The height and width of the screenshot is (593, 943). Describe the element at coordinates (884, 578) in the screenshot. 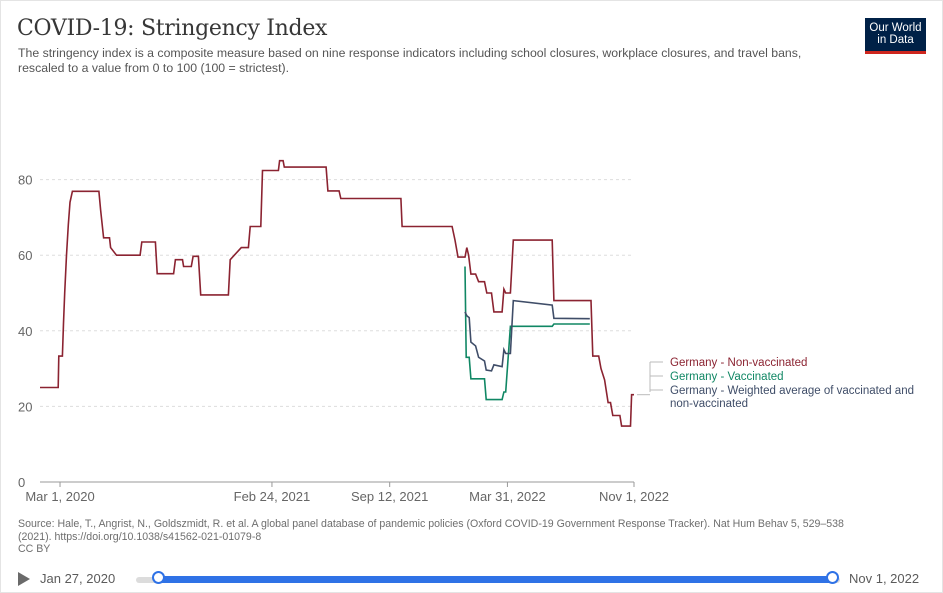

I see `timeline-end-label: Nov 1, 2022` at that location.